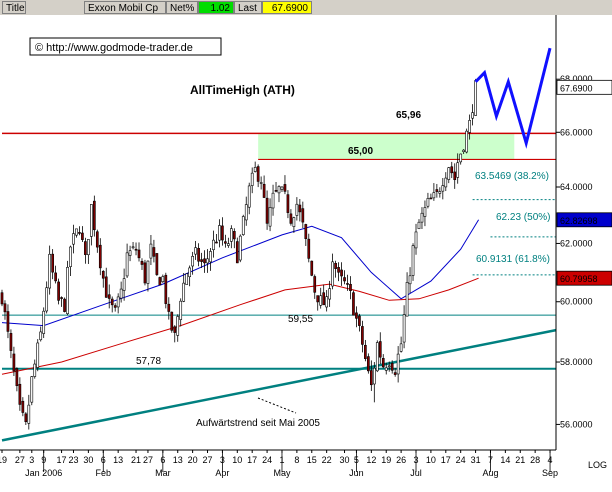 The width and height of the screenshot is (612, 492). I want to click on y-tick-label: 58.0000, so click(576, 362).